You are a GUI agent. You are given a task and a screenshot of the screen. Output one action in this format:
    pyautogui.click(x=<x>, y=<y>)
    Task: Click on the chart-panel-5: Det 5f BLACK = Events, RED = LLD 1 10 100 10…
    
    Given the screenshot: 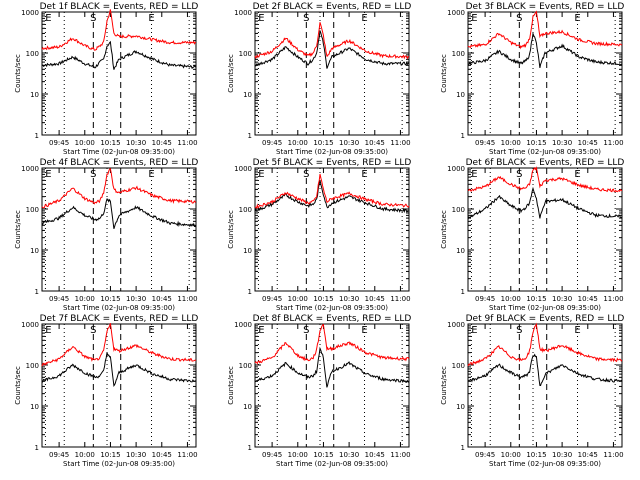 What is the action you would take?
    pyautogui.click(x=319, y=235)
    